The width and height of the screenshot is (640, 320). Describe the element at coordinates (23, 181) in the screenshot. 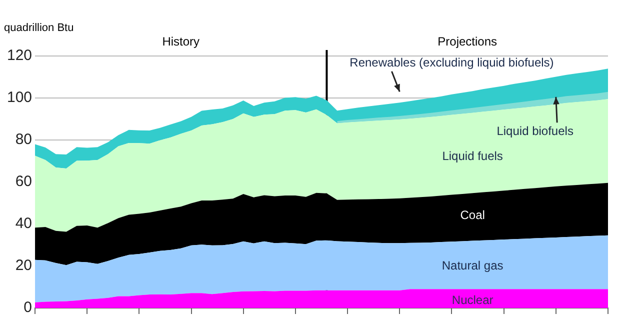

I see `y-tick-label: 60` at that location.